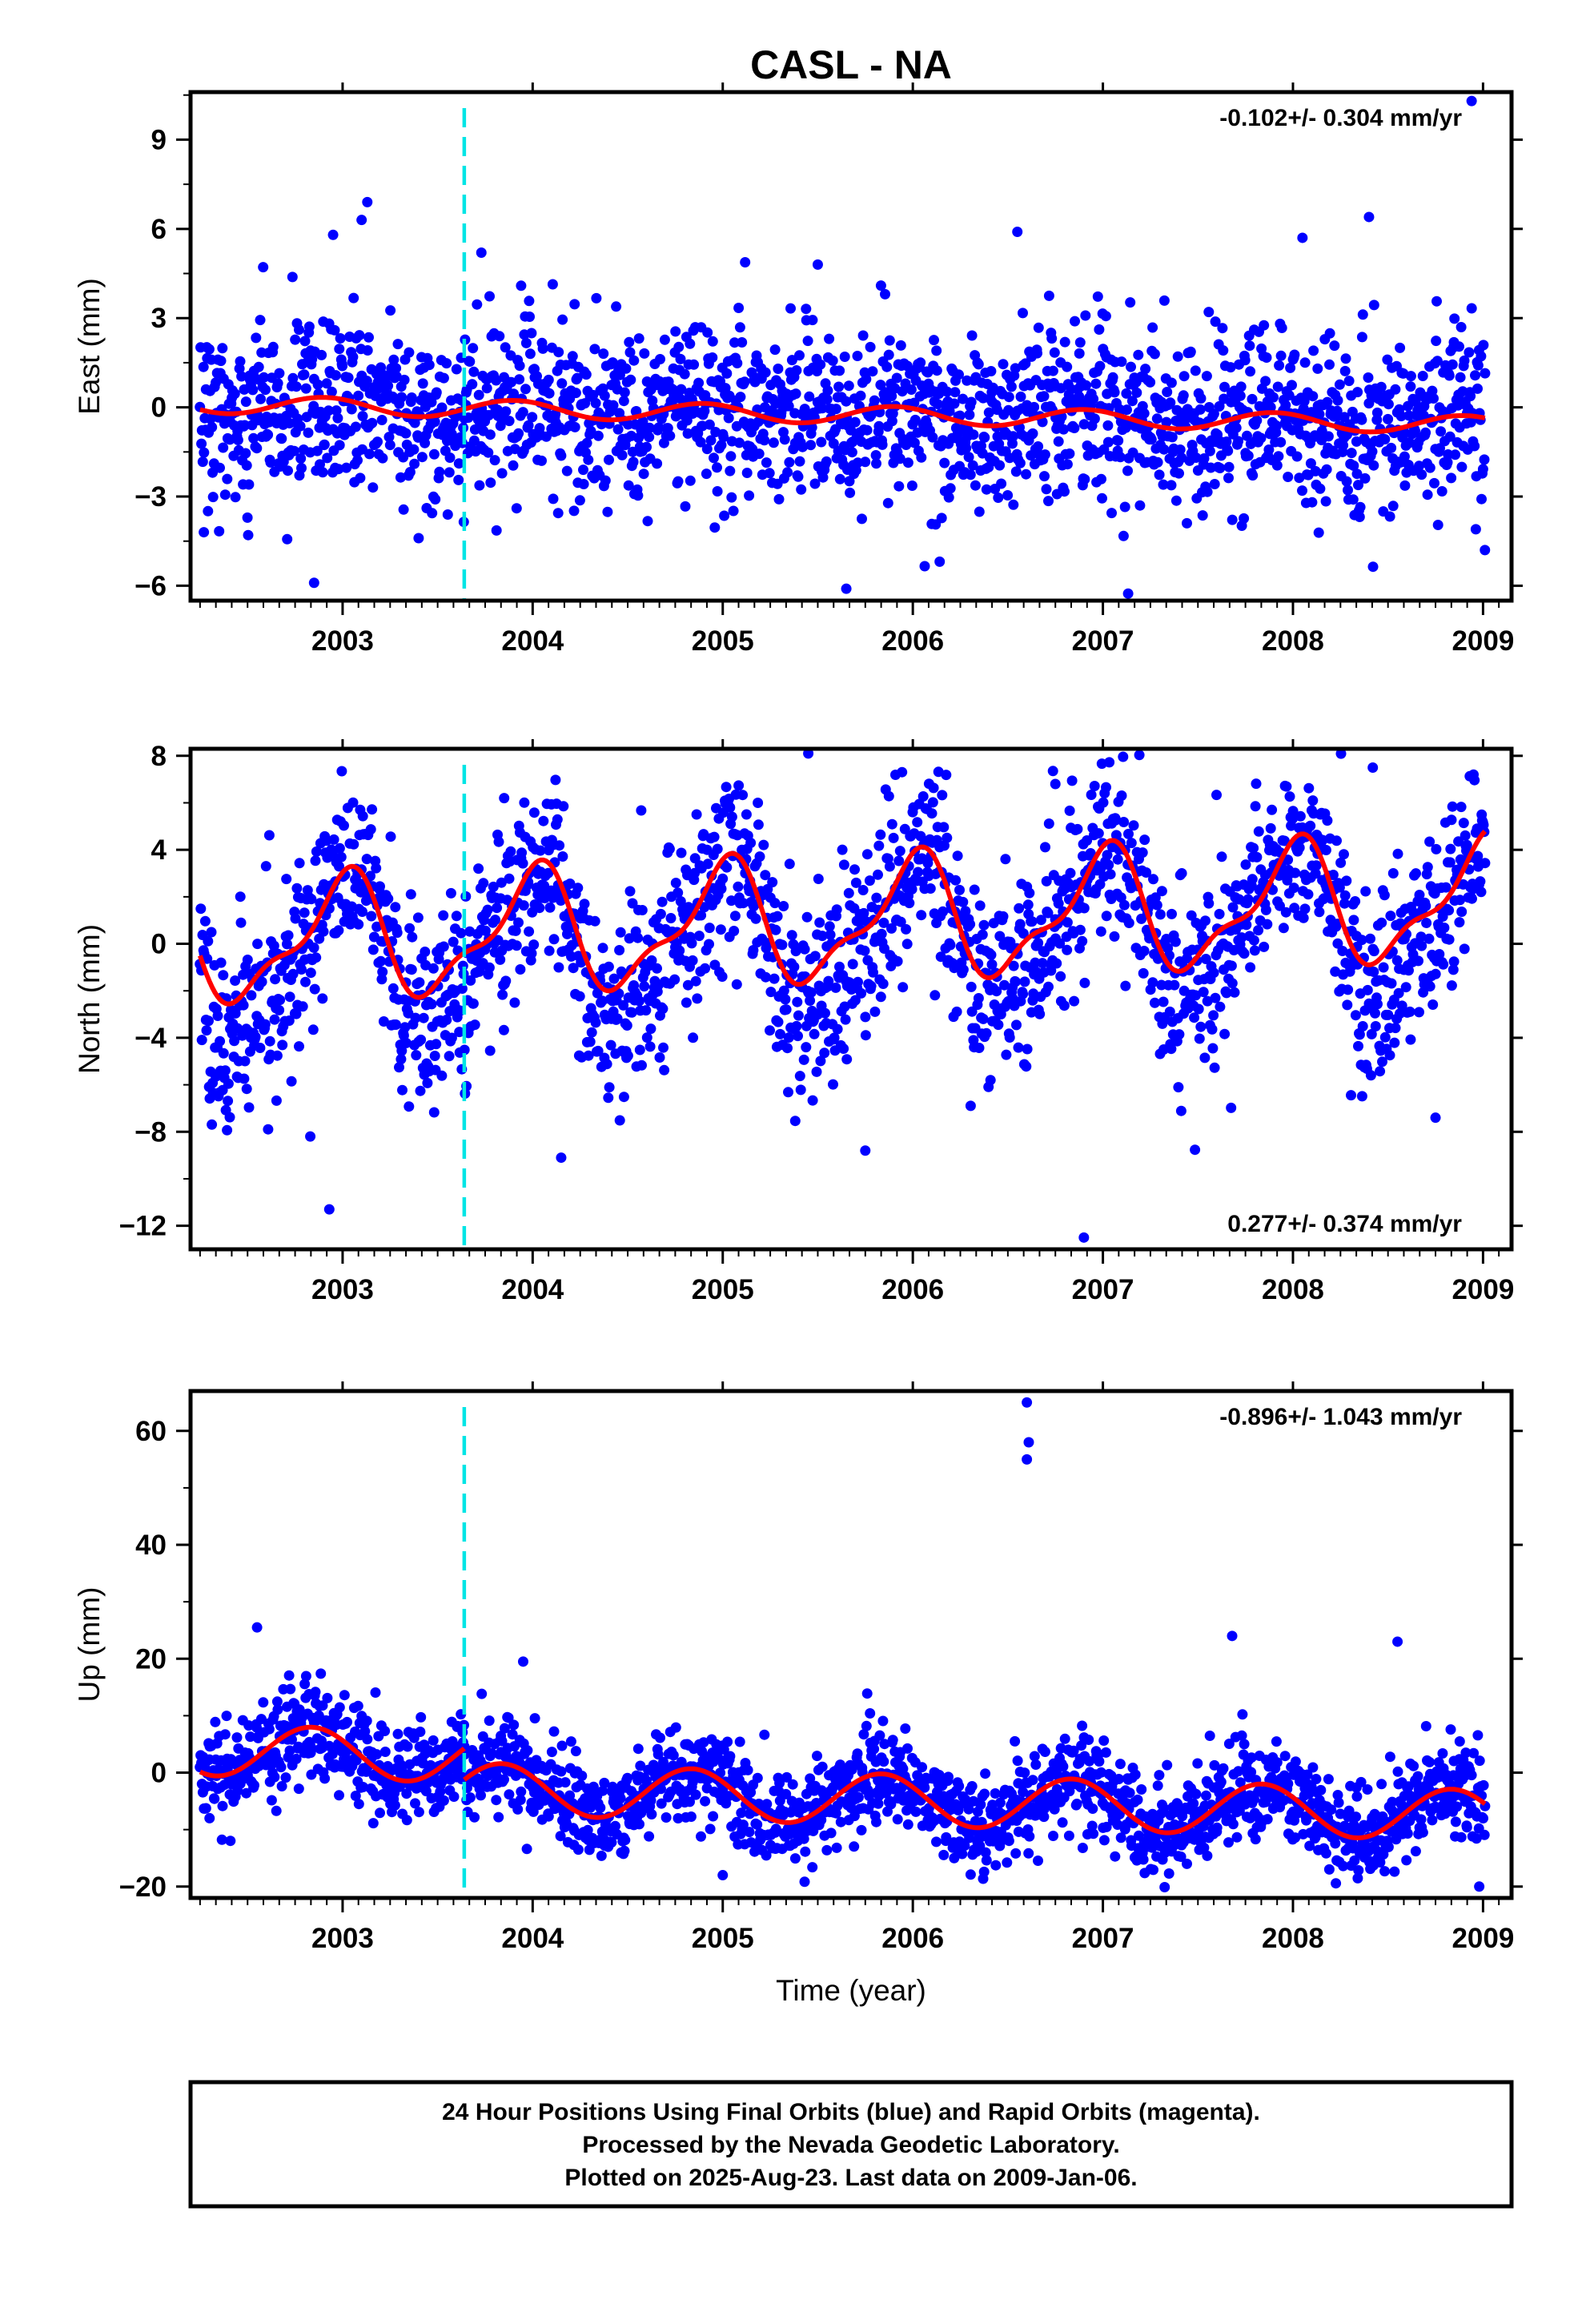  I want to click on y-axis-label: East (mm), so click(89, 346).